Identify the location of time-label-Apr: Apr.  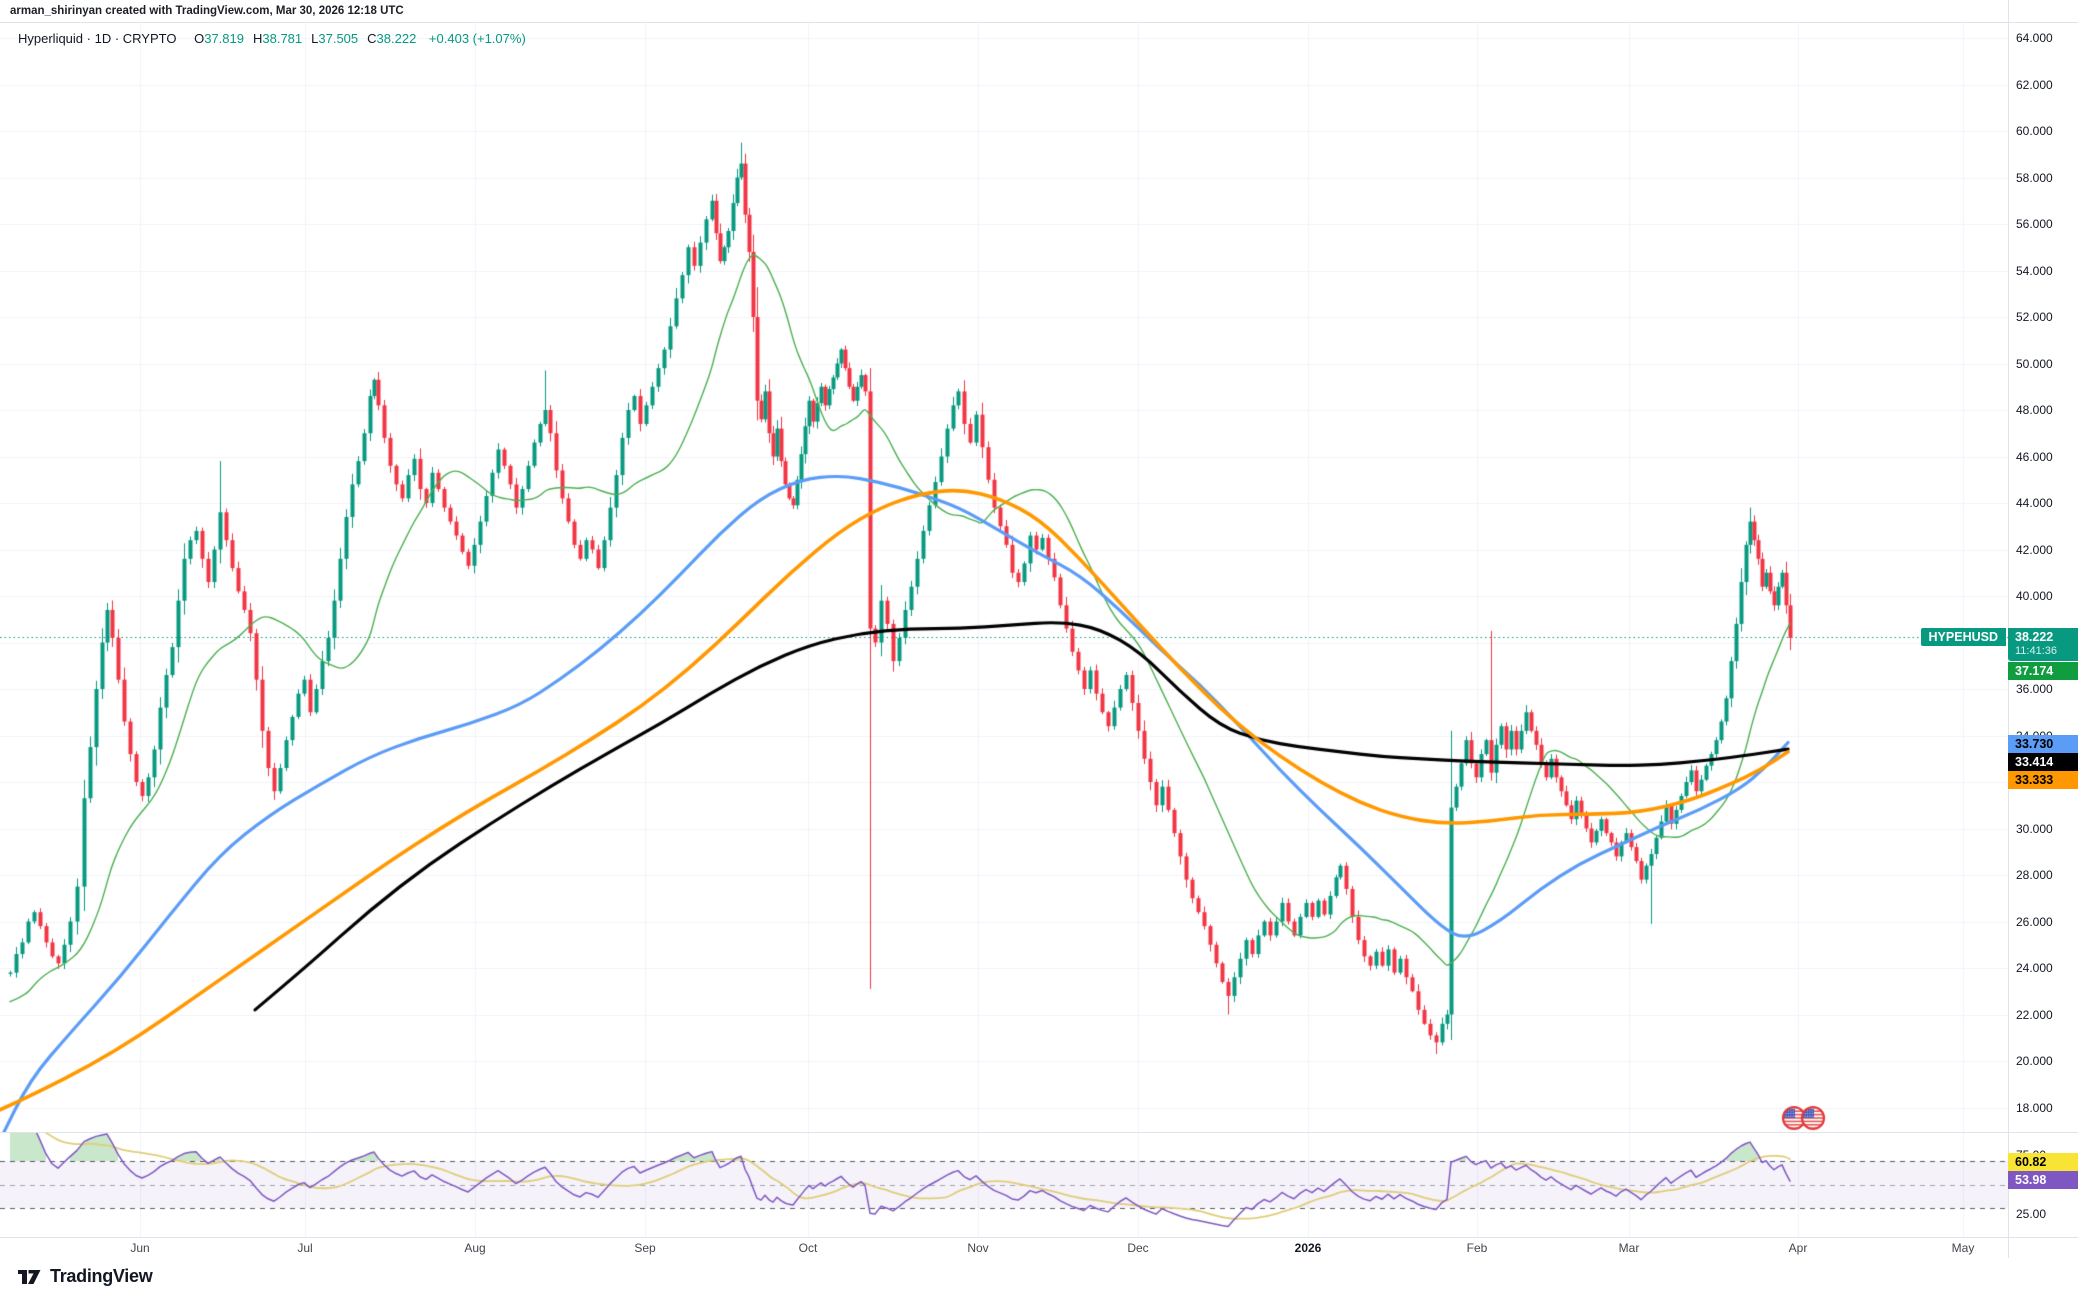
(1798, 1248).